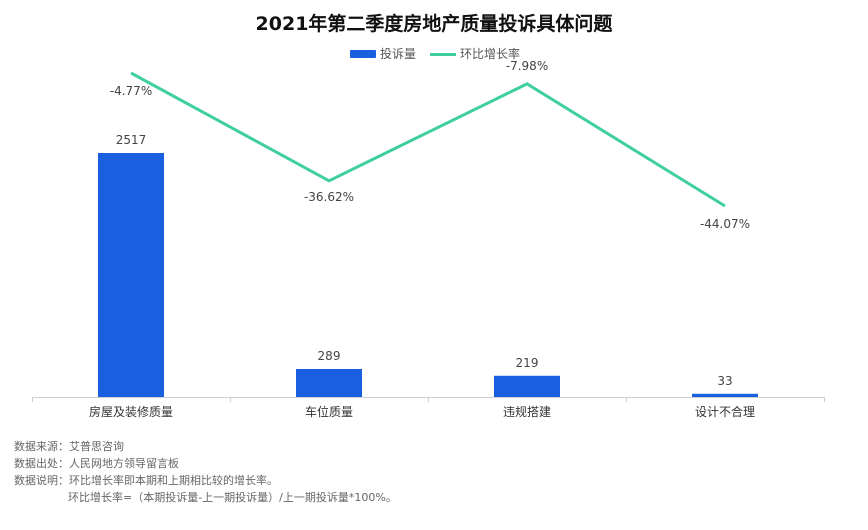 Image resolution: width=868 pixels, height=530 pixels. Describe the element at coordinates (69, 446) in the screenshot. I see `note-source: 数据来源：艾普思咨询` at that location.